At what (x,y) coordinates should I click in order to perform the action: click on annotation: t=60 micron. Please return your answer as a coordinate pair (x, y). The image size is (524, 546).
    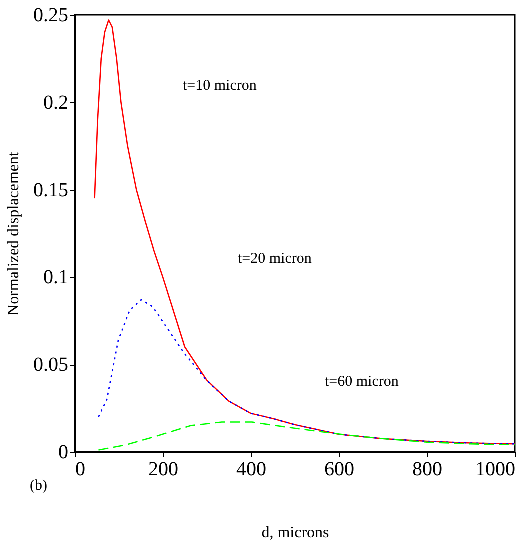
    Looking at the image, I should click on (362, 382).